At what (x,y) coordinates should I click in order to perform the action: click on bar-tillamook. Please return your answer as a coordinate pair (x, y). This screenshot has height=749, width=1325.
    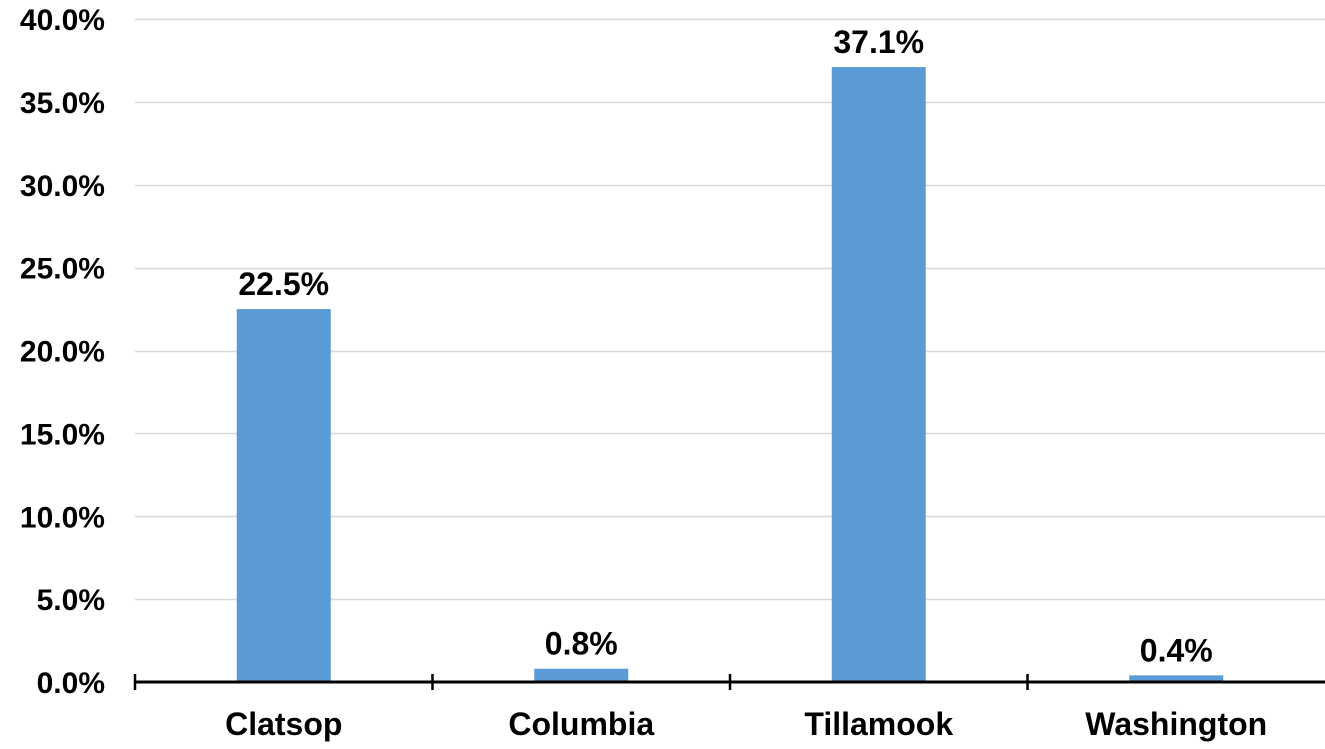
    Looking at the image, I should click on (878, 374).